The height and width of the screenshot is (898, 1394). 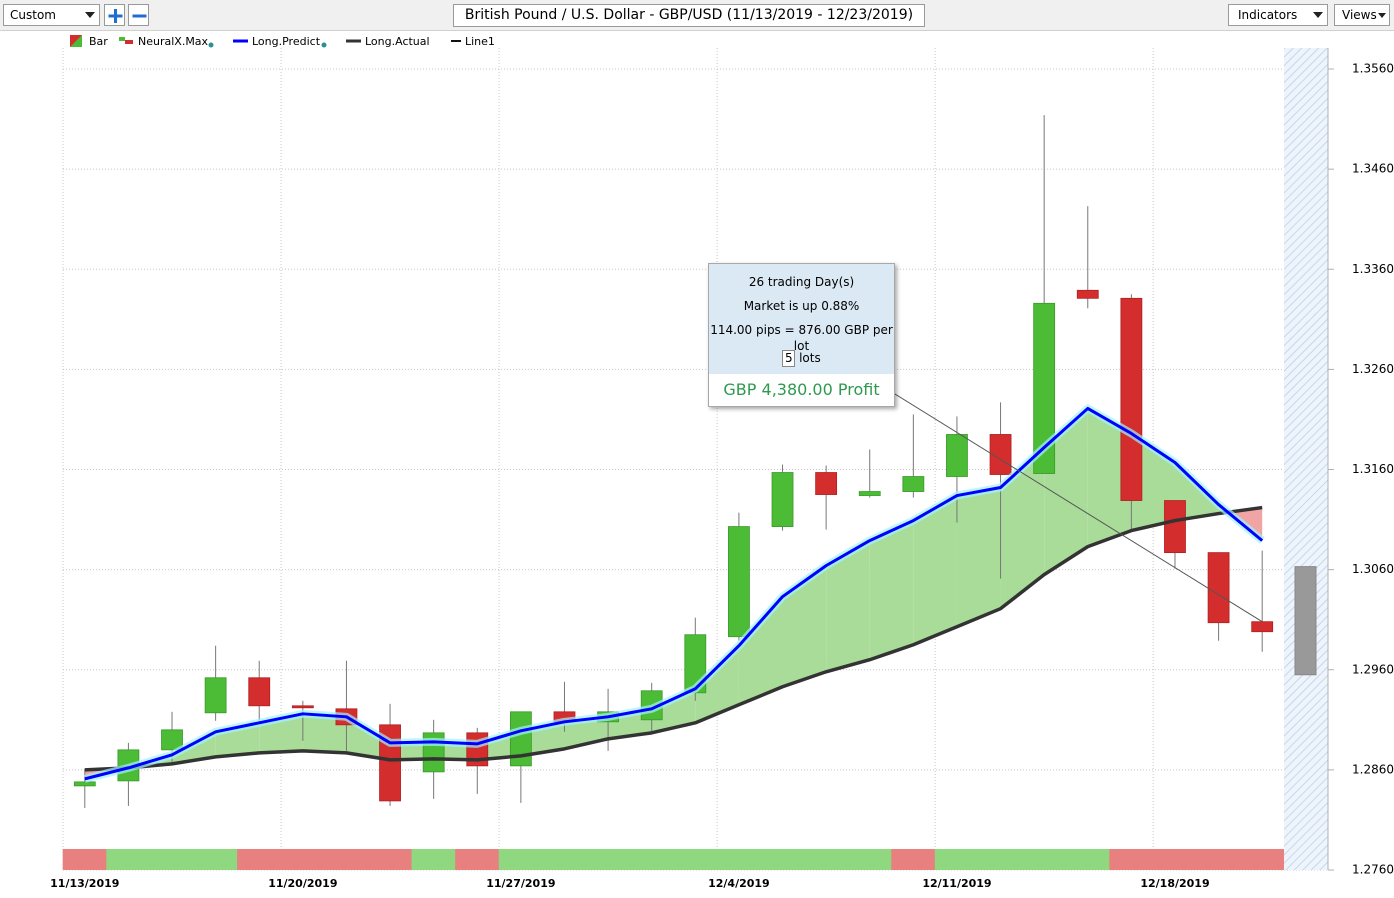 I want to click on preset-select: Custom, so click(x=51, y=15).